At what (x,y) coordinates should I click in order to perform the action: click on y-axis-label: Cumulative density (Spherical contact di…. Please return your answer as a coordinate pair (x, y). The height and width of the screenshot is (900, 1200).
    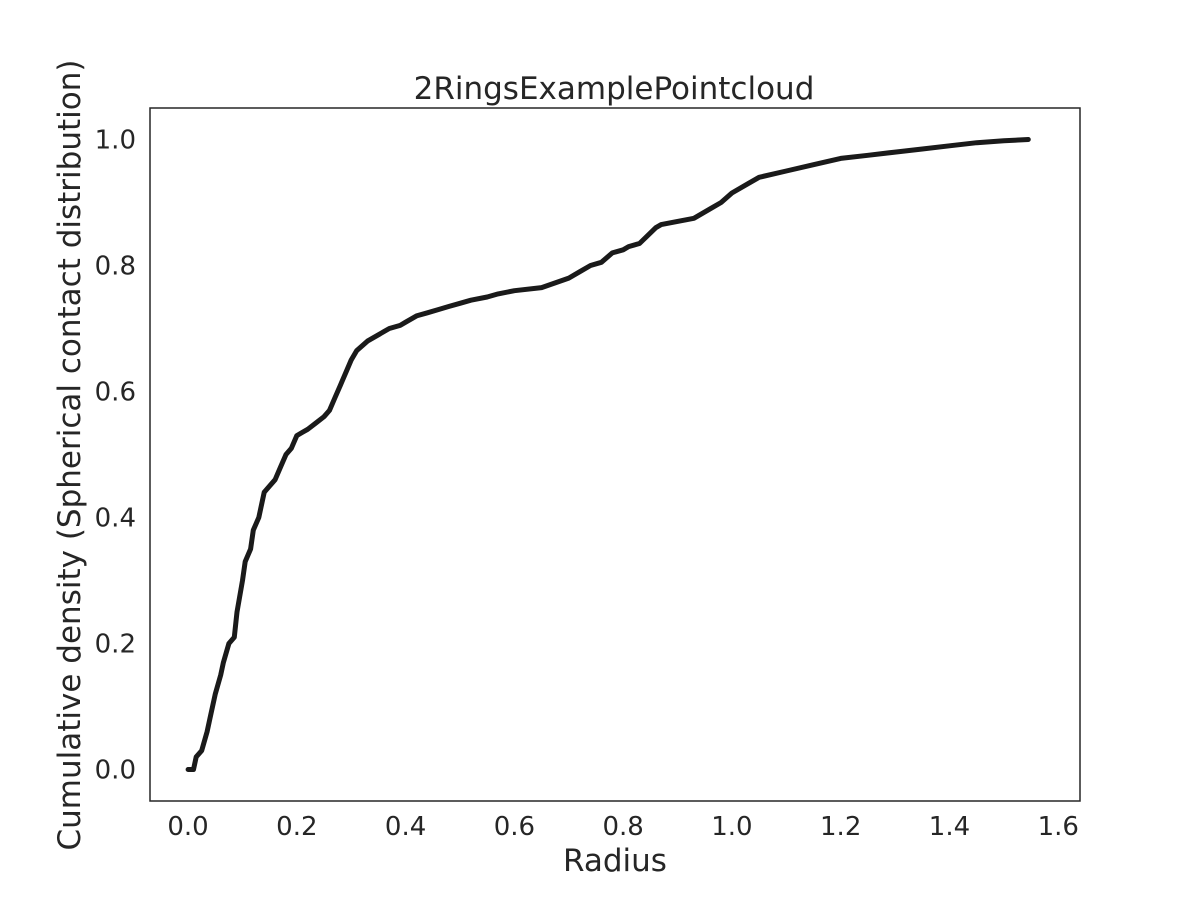
    Looking at the image, I should click on (70, 455).